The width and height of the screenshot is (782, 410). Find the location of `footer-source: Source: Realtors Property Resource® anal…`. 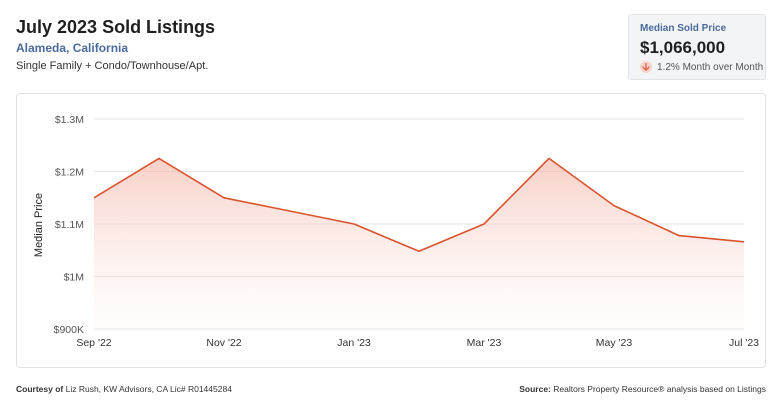

footer-source: Source: Realtors Property Resource® anal… is located at coordinates (642, 389).